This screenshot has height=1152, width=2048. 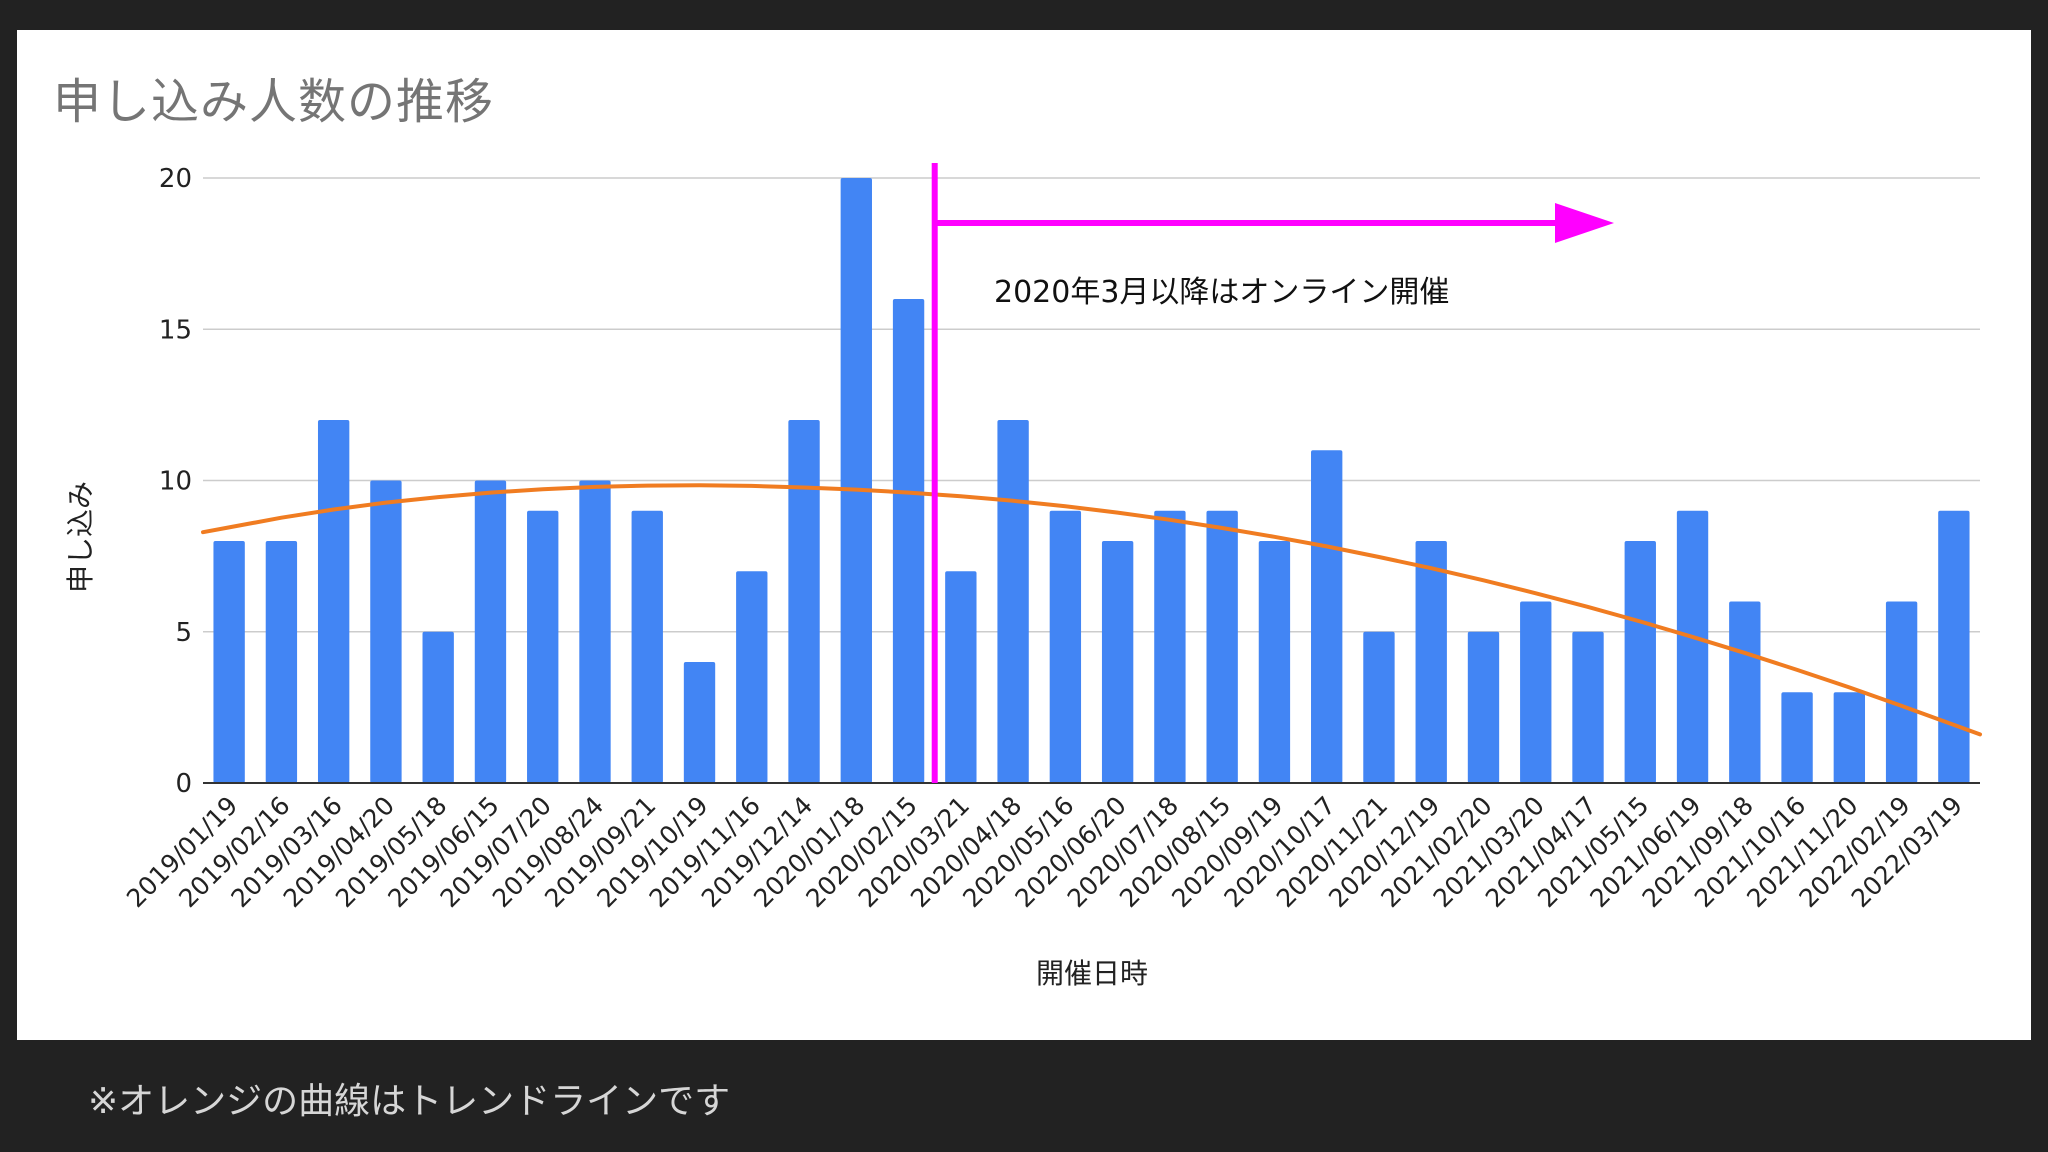 I want to click on footnote: ※オレンジの曲線はトレンドラインです, so click(x=409, y=1101).